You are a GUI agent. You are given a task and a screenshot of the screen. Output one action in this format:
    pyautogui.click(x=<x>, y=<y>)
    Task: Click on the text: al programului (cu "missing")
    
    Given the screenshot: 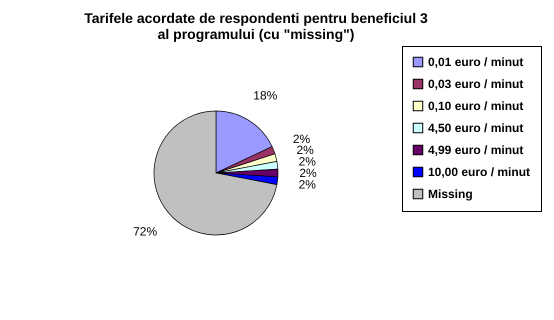 What is the action you would take?
    pyautogui.click(x=256, y=34)
    